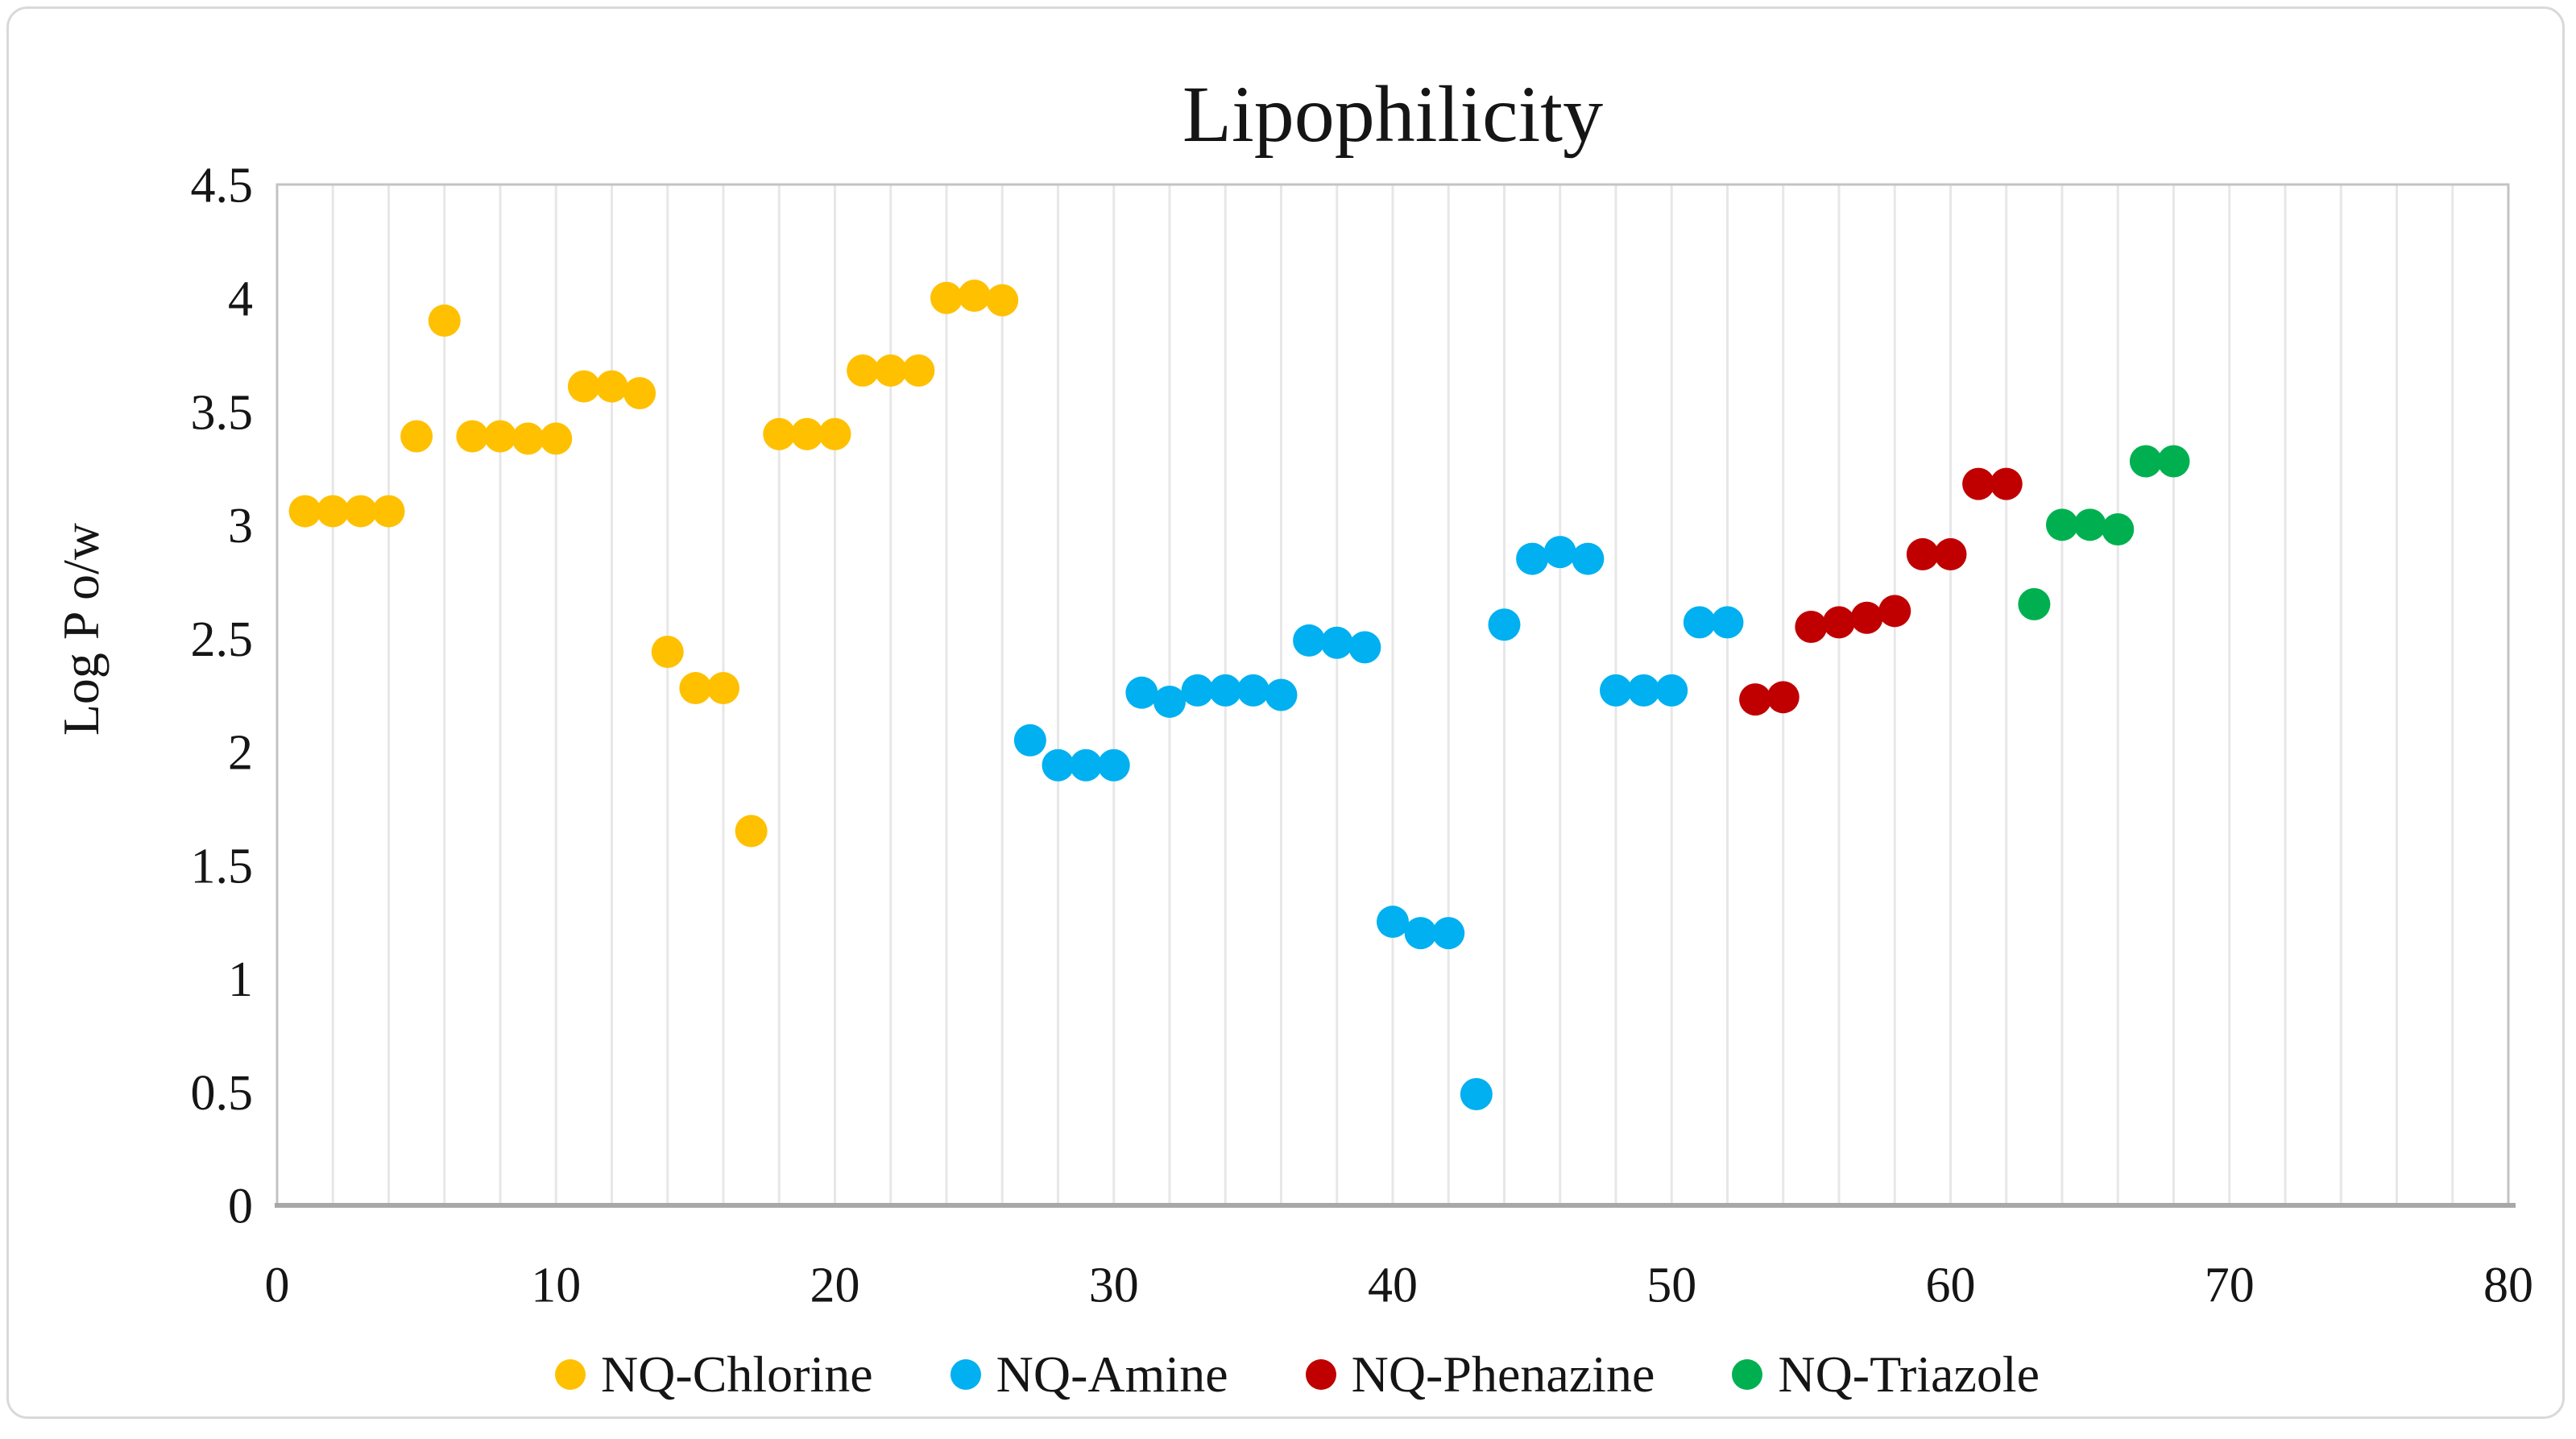  I want to click on y-tick-label: 1.5, so click(222, 866).